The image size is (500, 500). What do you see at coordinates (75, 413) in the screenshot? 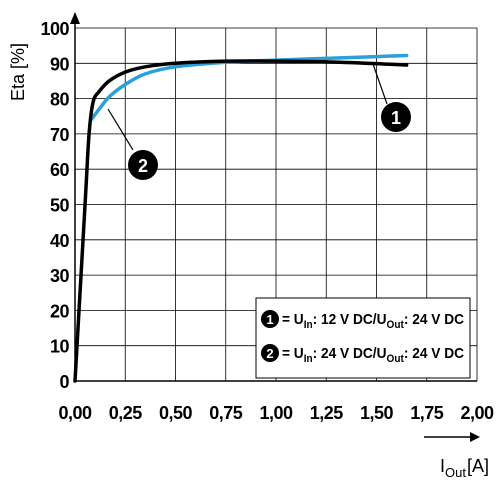
I see `x-tick-label: 0,00` at bounding box center [75, 413].